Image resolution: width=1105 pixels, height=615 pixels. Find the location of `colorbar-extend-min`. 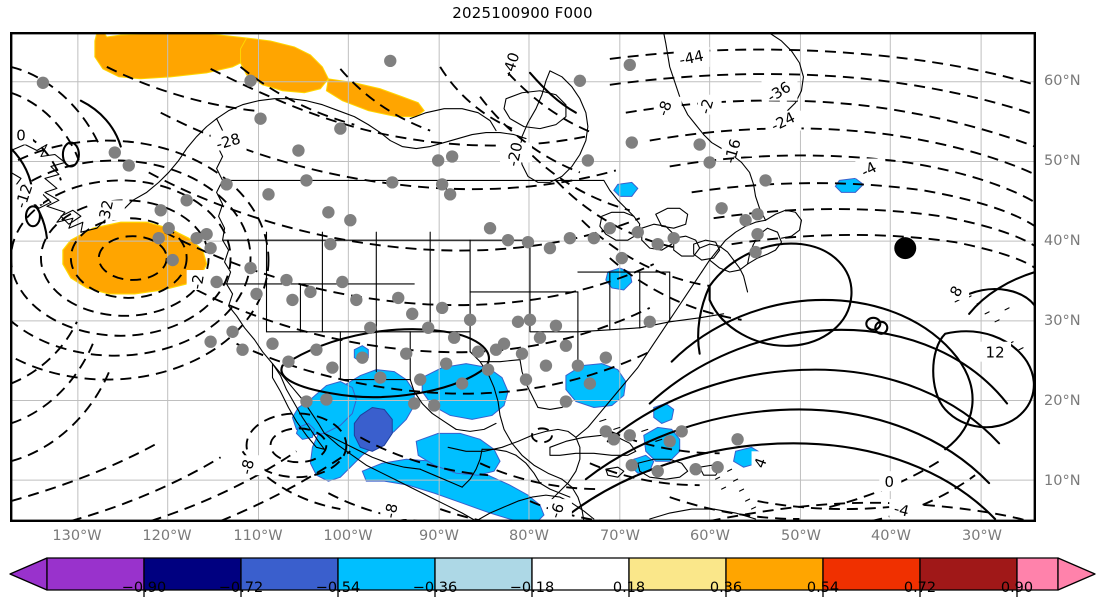

colorbar-extend-min is located at coordinates (28, 574).